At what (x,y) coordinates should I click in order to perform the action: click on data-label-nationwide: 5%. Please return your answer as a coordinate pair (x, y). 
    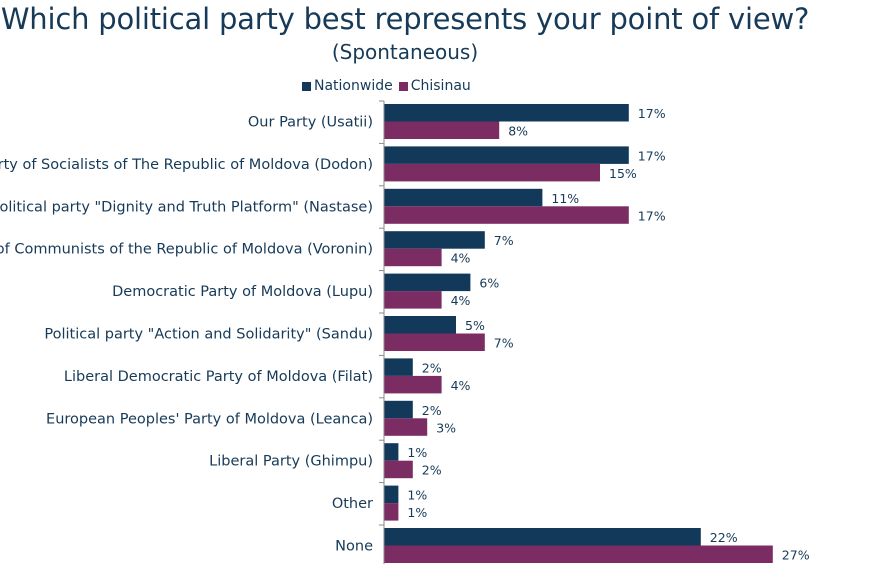
    Looking at the image, I should click on (475, 325).